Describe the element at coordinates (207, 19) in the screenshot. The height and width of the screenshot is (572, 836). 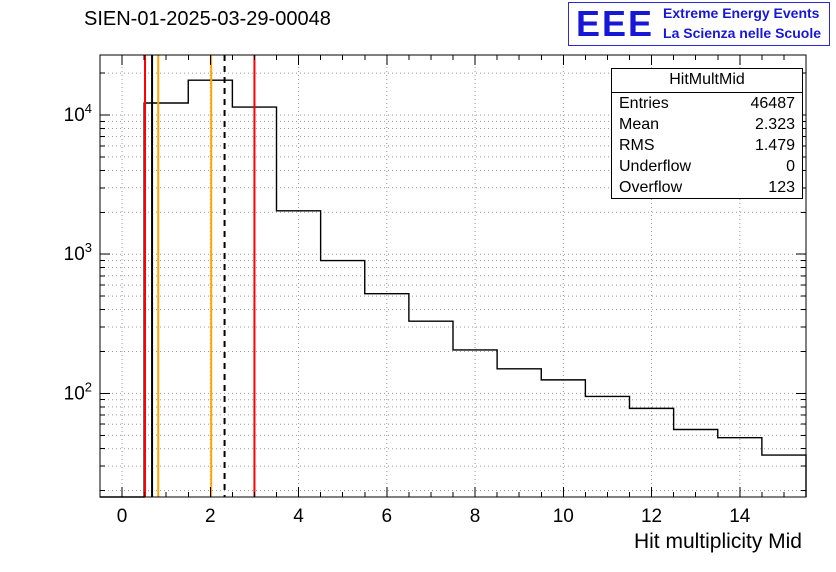
I see `page-title: SIEN-01-2025-03-29-00048` at that location.